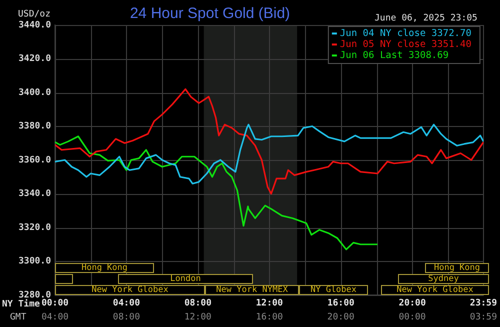  I want to click on session-box: NY Globex, so click(333, 290).